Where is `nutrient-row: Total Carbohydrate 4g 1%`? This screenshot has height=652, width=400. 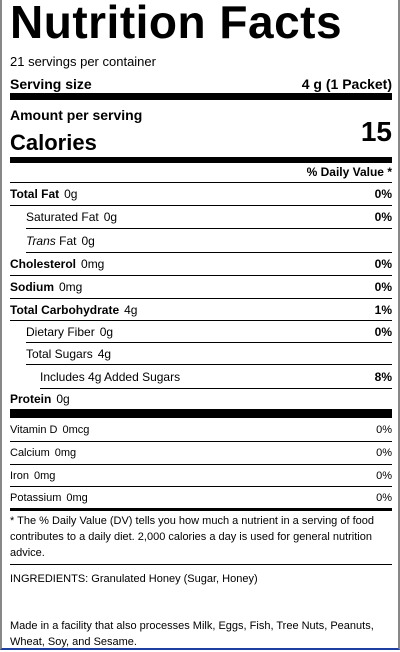 nutrient-row: Total Carbohydrate 4g 1% is located at coordinates (201, 310).